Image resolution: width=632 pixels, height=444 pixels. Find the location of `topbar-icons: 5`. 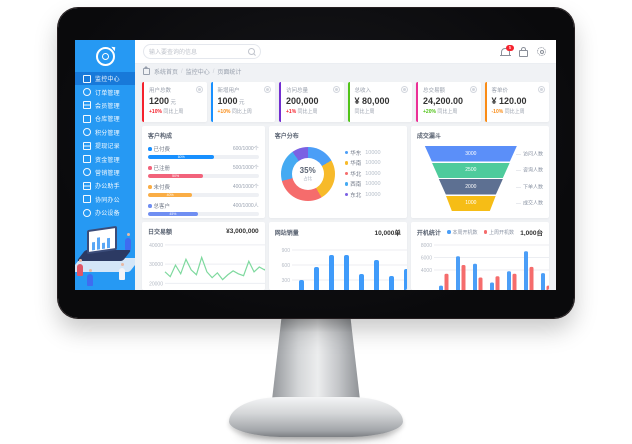

topbar-icons: 5 is located at coordinates (523, 50).